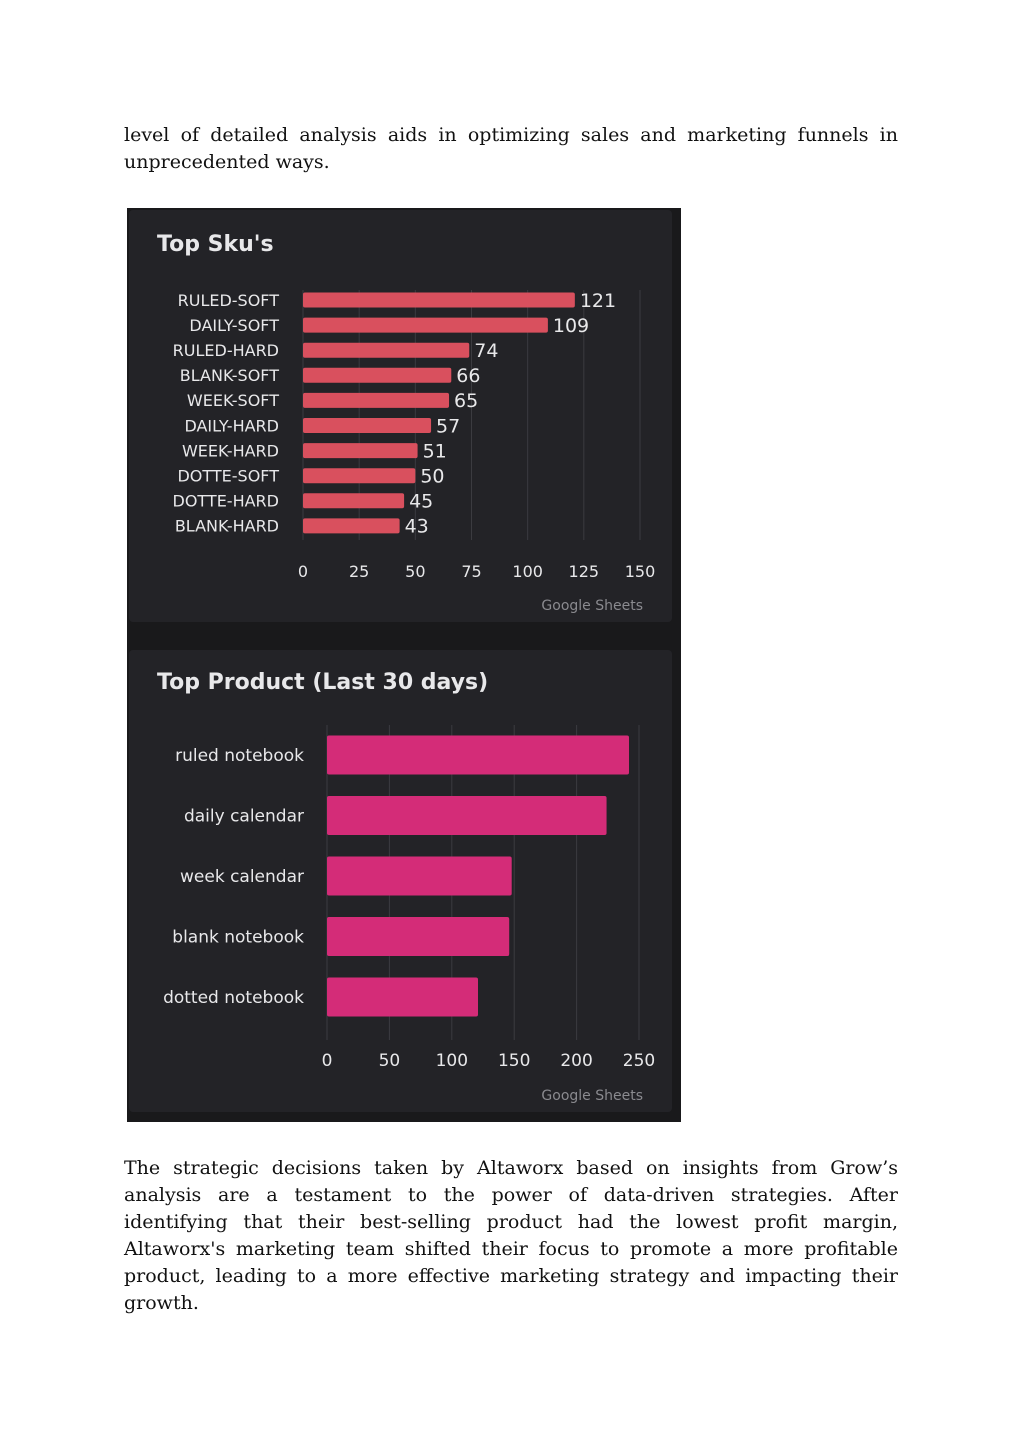 The width and height of the screenshot is (1024, 1446). What do you see at coordinates (598, 301) in the screenshot?
I see `data-label: 121` at bounding box center [598, 301].